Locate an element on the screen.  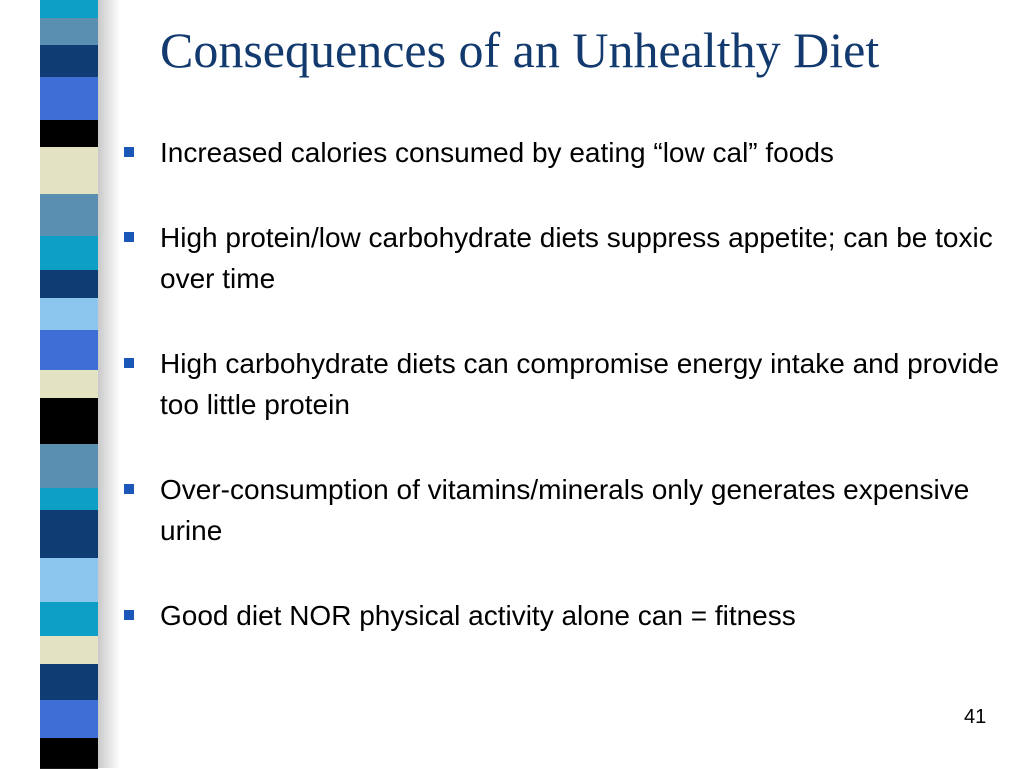
decorative-strip is located at coordinates (60, 384).